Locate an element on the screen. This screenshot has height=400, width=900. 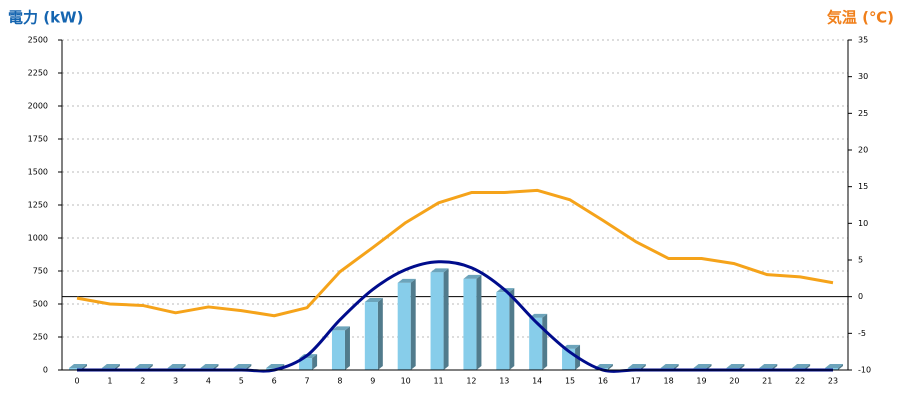
x-tick-label: 0 is located at coordinates (76, 381).